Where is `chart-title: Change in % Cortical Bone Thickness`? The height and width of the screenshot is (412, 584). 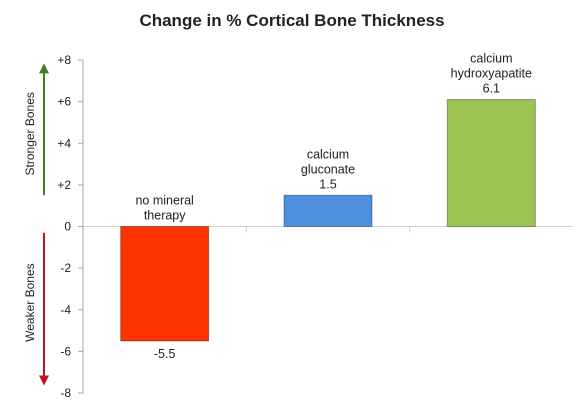 chart-title: Change in % Cortical Bone Thickness is located at coordinates (291, 20).